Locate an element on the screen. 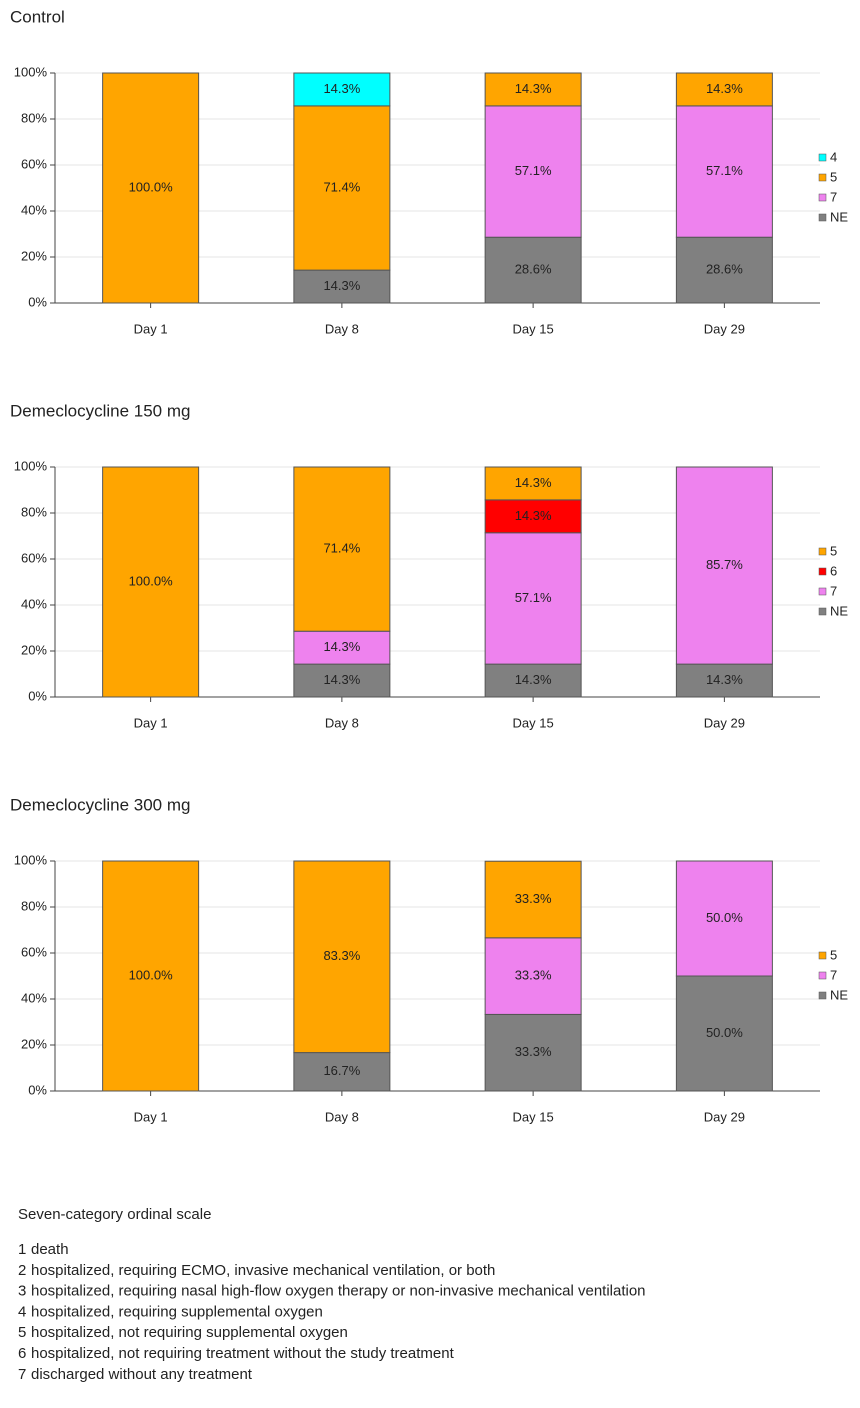 This screenshot has width=860, height=1408. data-label: 16.7% is located at coordinates (341, 1070).